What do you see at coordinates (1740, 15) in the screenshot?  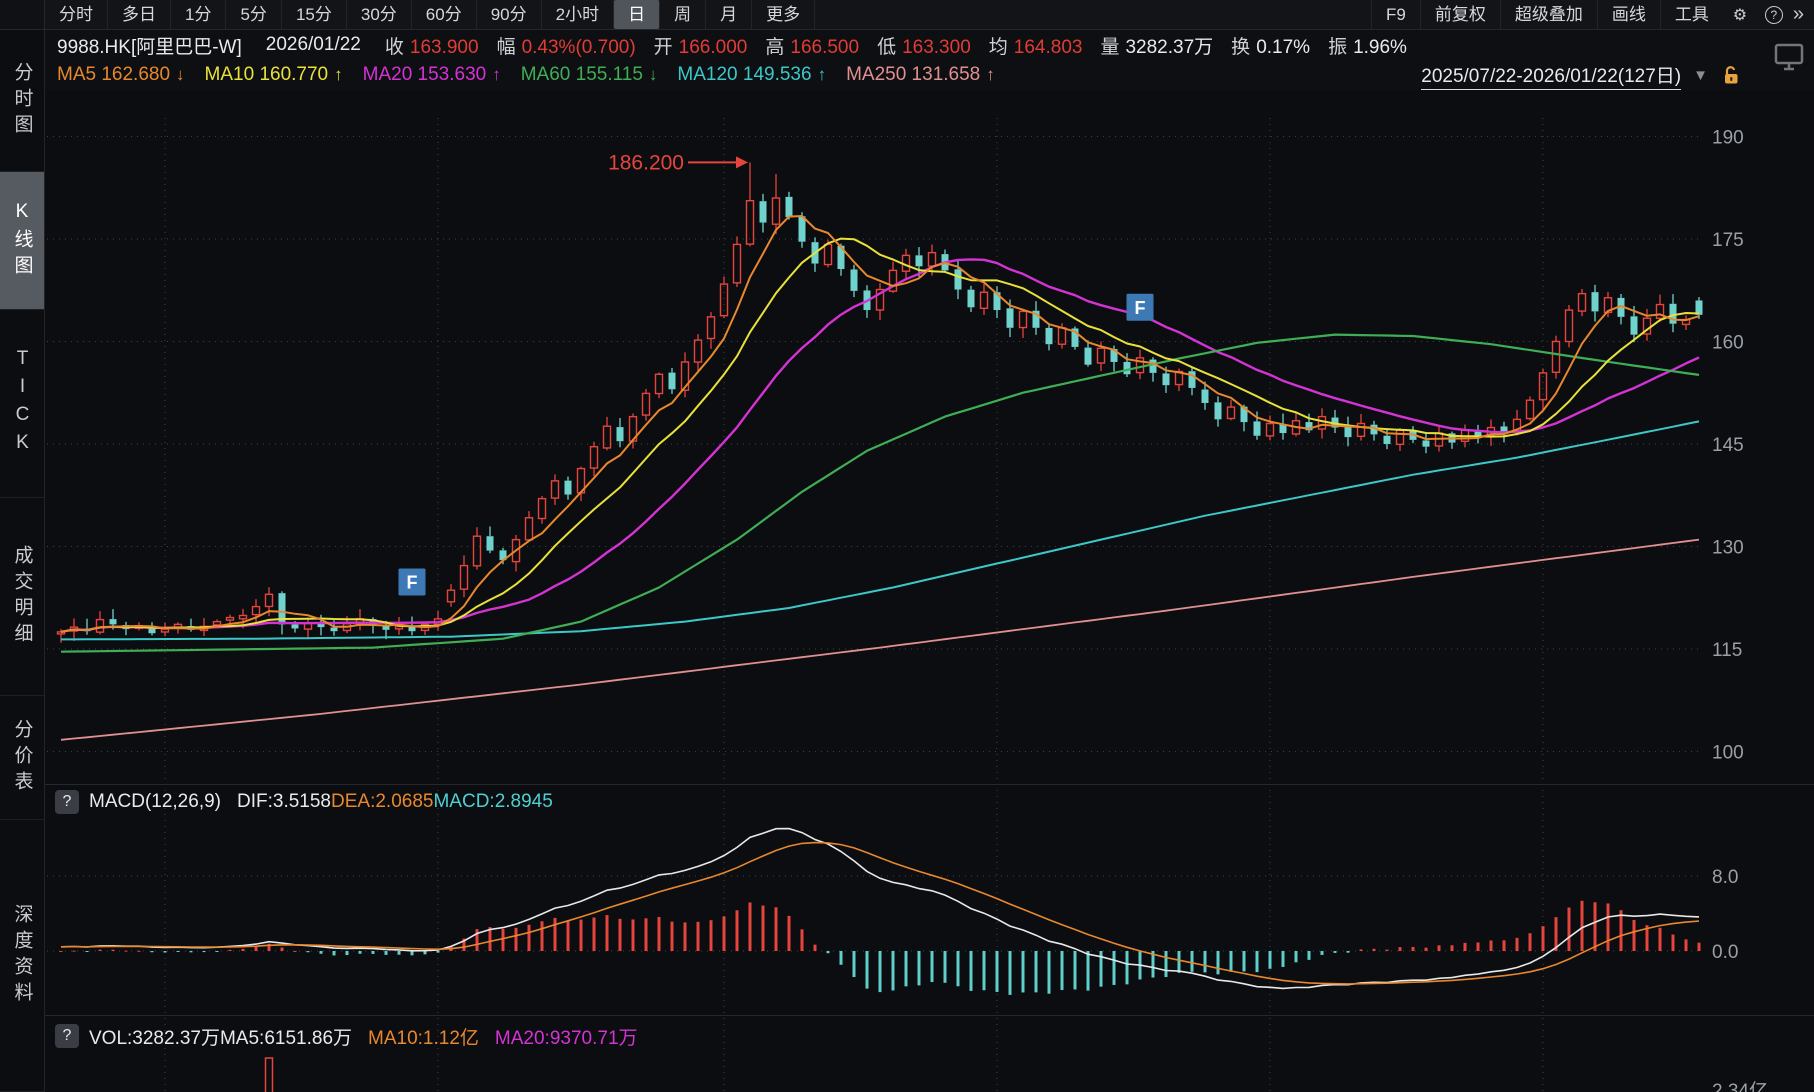 I see `gear-icon: ⚙` at bounding box center [1740, 15].